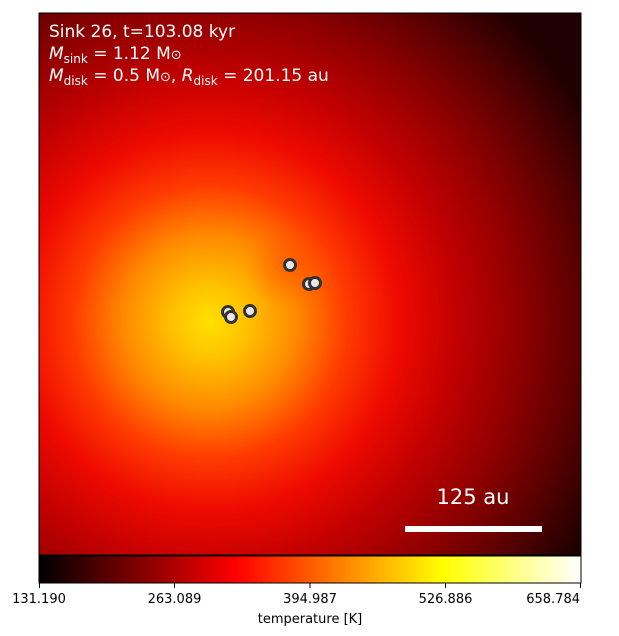  Describe the element at coordinates (310, 619) in the screenshot. I see `colorbar-label: temperature [K]` at that location.